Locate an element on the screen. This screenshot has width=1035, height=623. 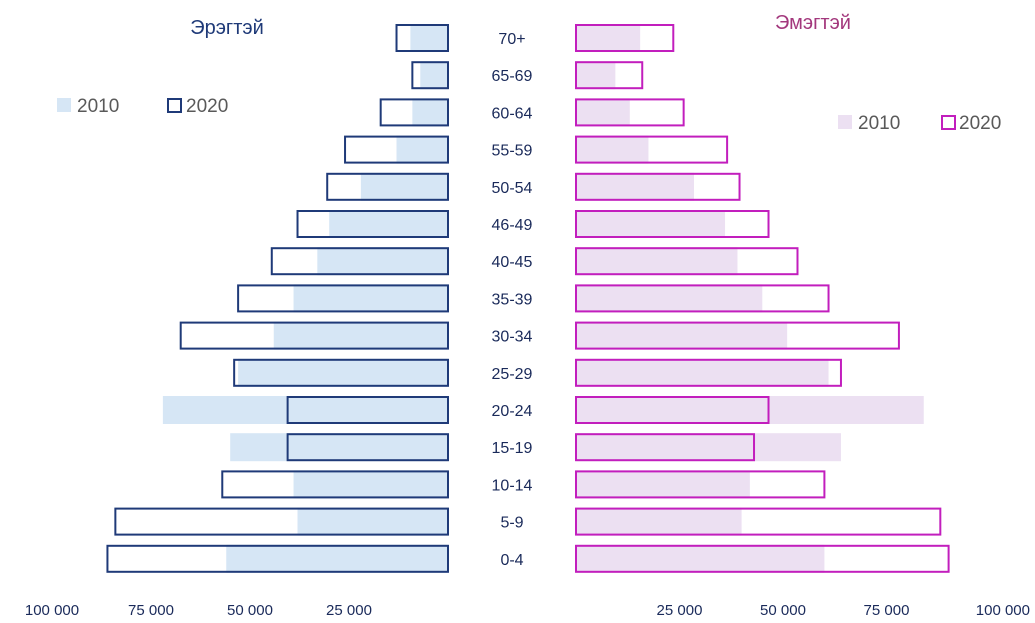
female-axis-tick-label: 75 000 is located at coordinates (887, 610).